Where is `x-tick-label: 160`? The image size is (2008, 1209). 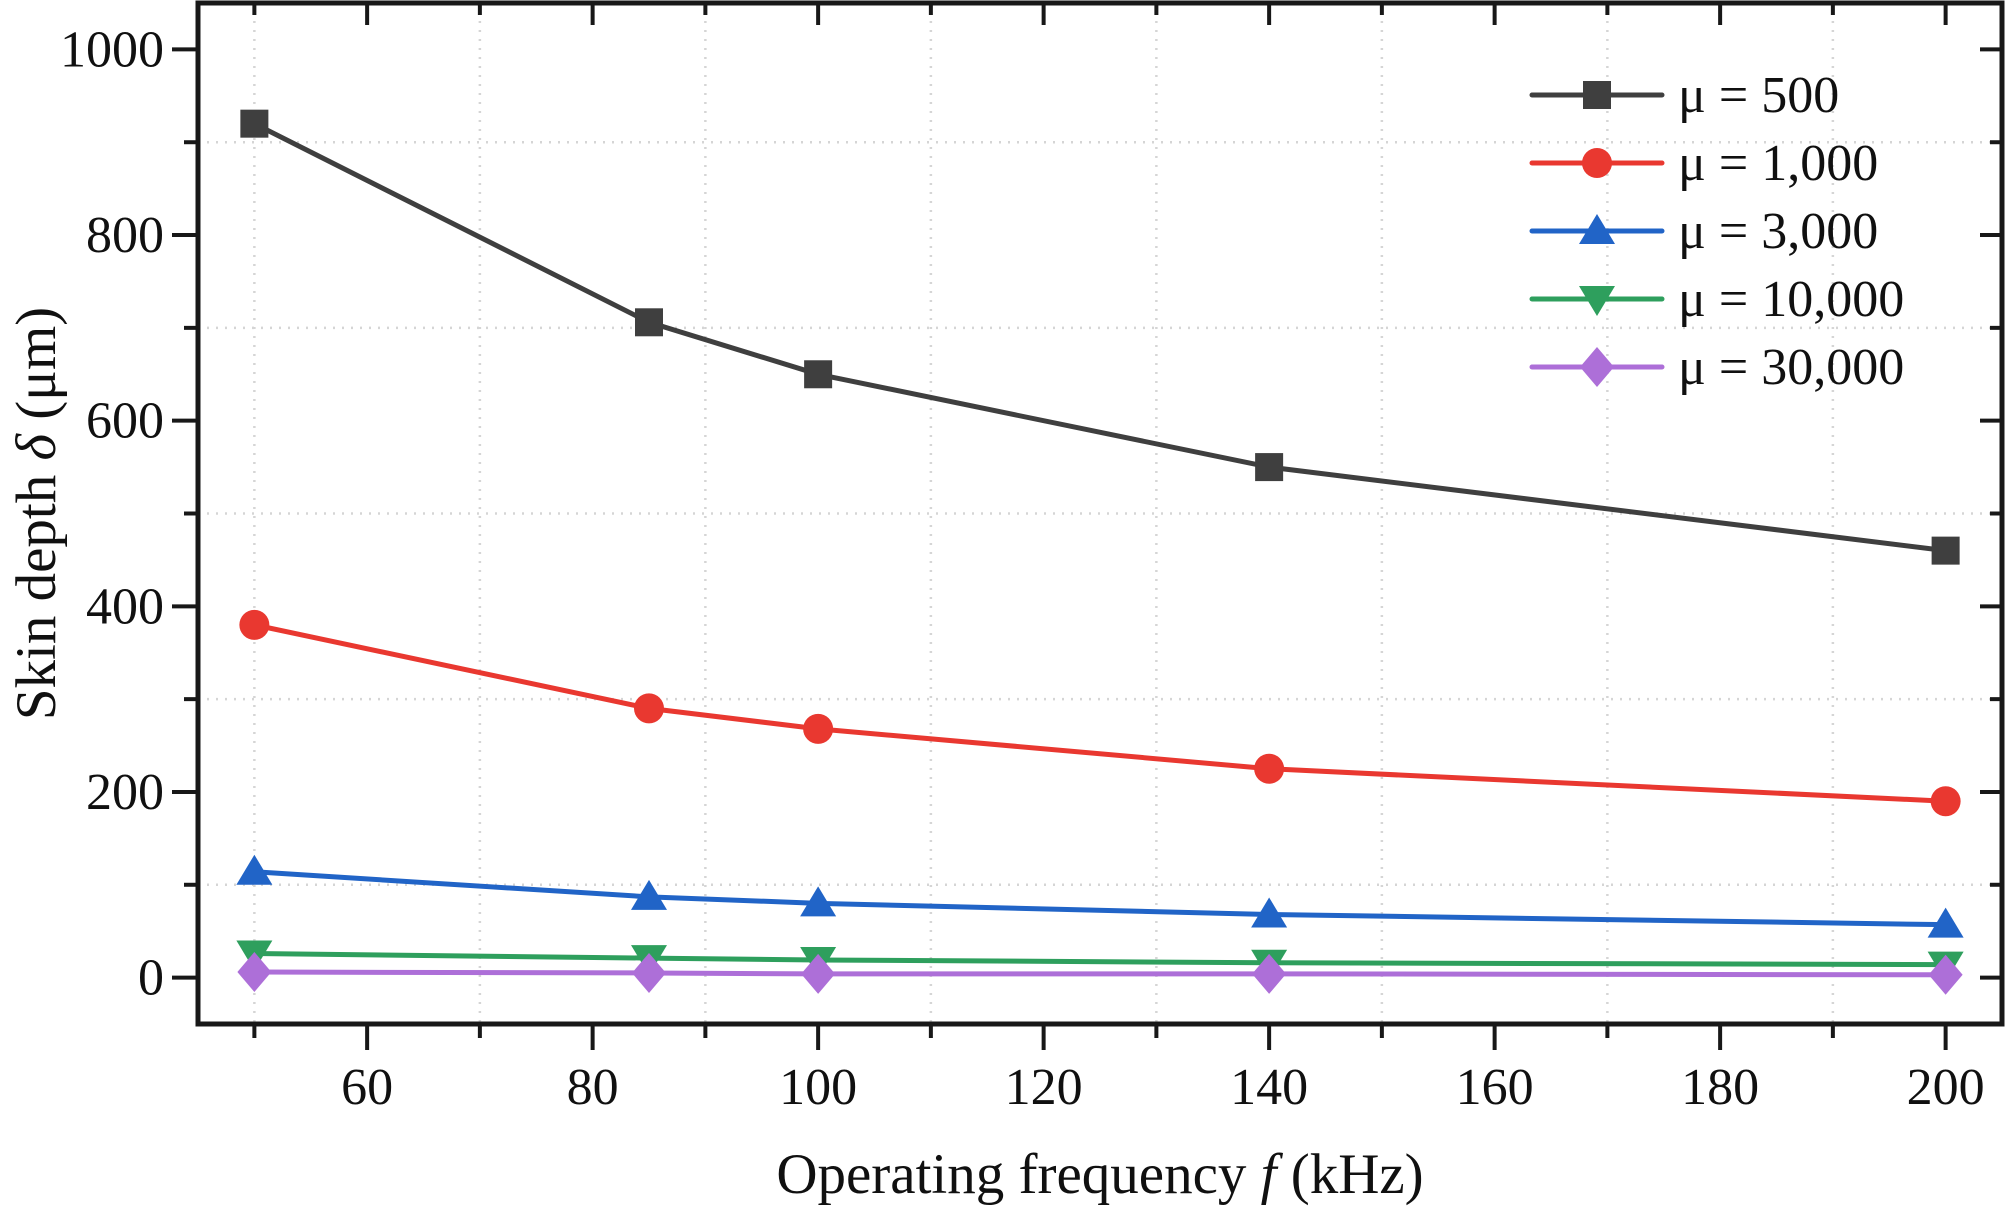
x-tick-label: 160 is located at coordinates (1495, 1087).